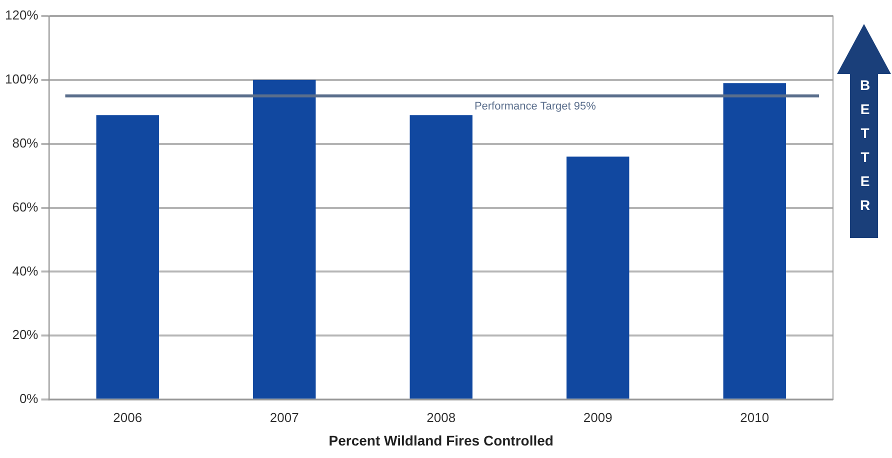 The image size is (892, 458). Describe the element at coordinates (127, 417) in the screenshot. I see `x-tick-label: 2006` at that location.